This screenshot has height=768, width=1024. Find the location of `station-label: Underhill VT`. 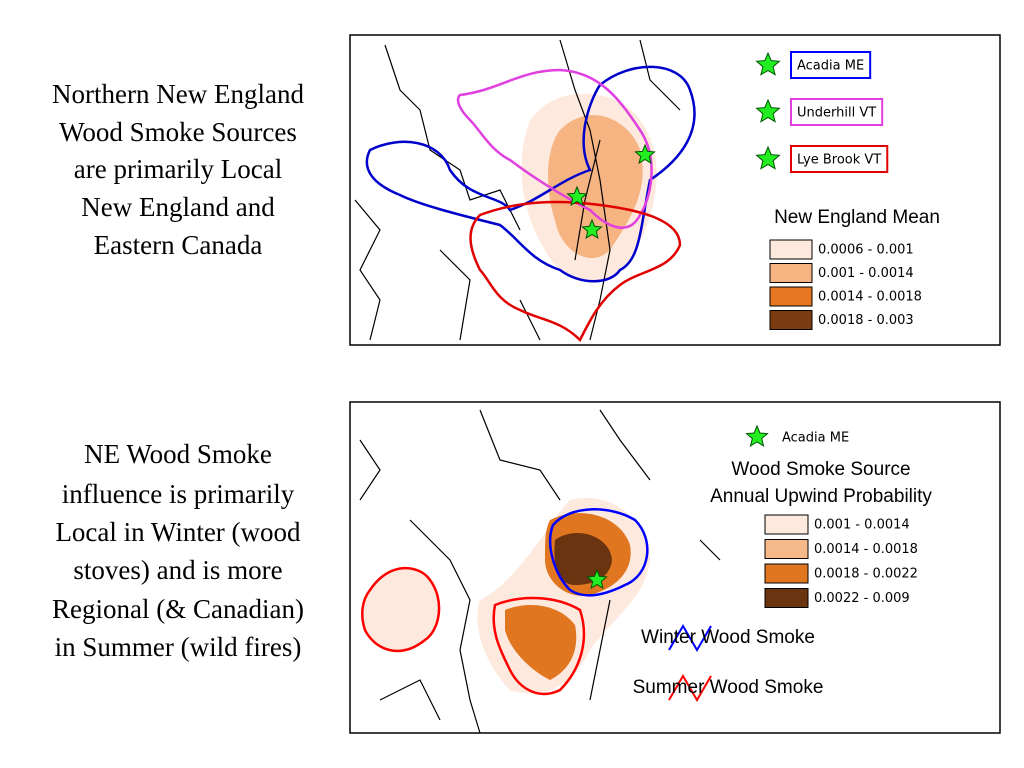

station-label: Underhill VT is located at coordinates (836, 113).